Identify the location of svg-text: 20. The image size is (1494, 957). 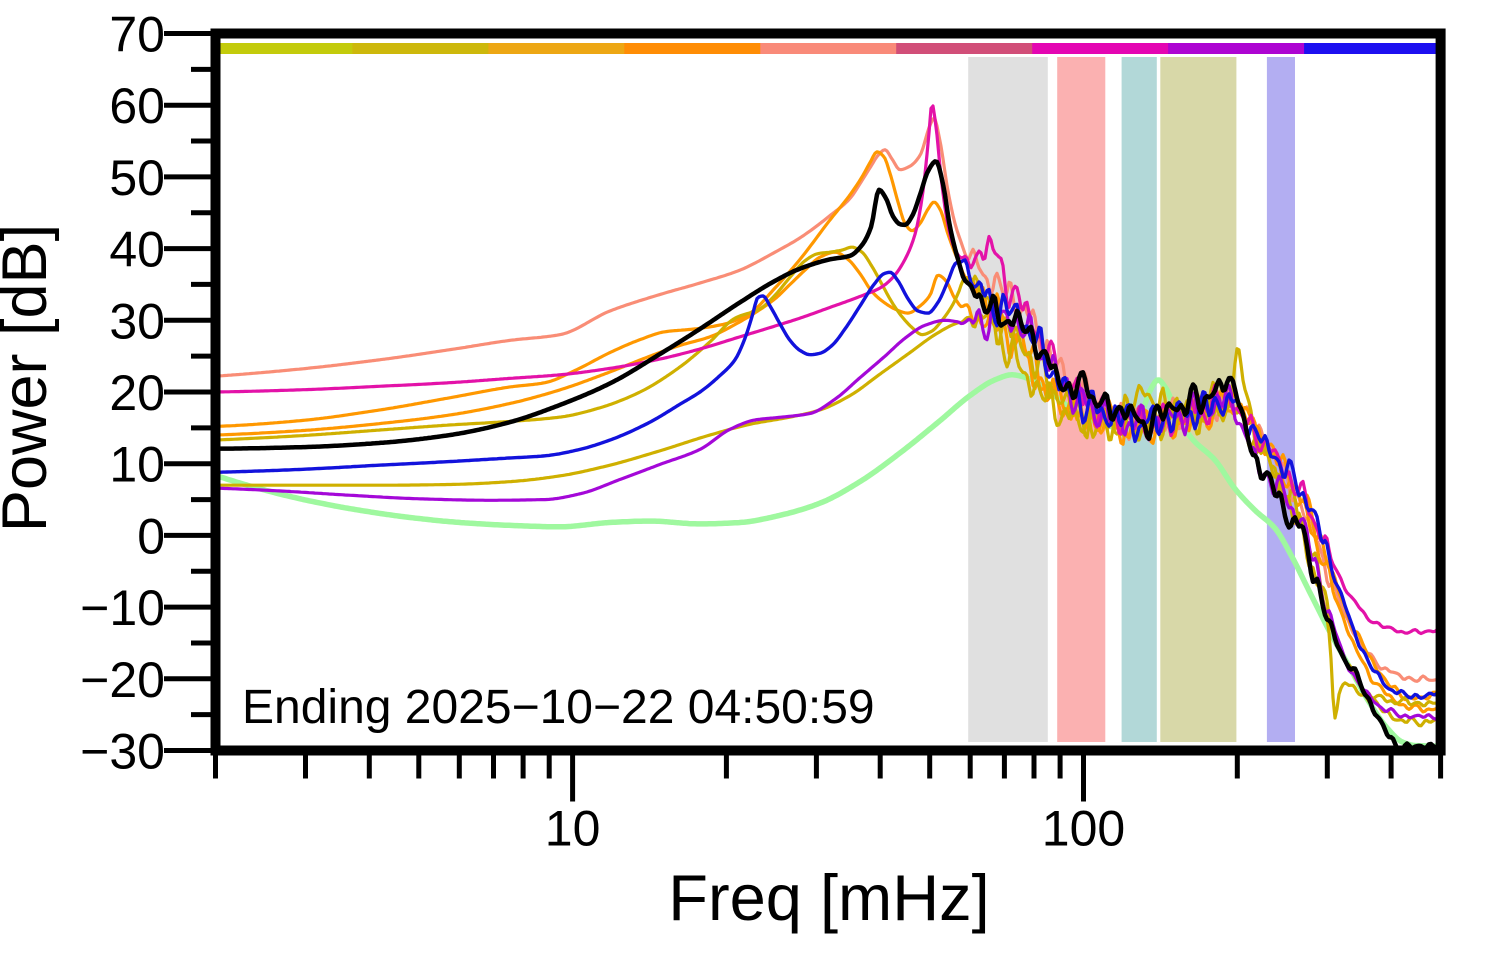
(137, 393).